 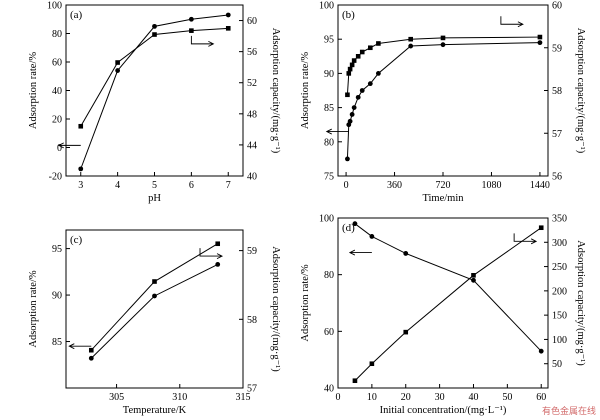 I want to click on x-tick-label: 1440, so click(x=540, y=185).